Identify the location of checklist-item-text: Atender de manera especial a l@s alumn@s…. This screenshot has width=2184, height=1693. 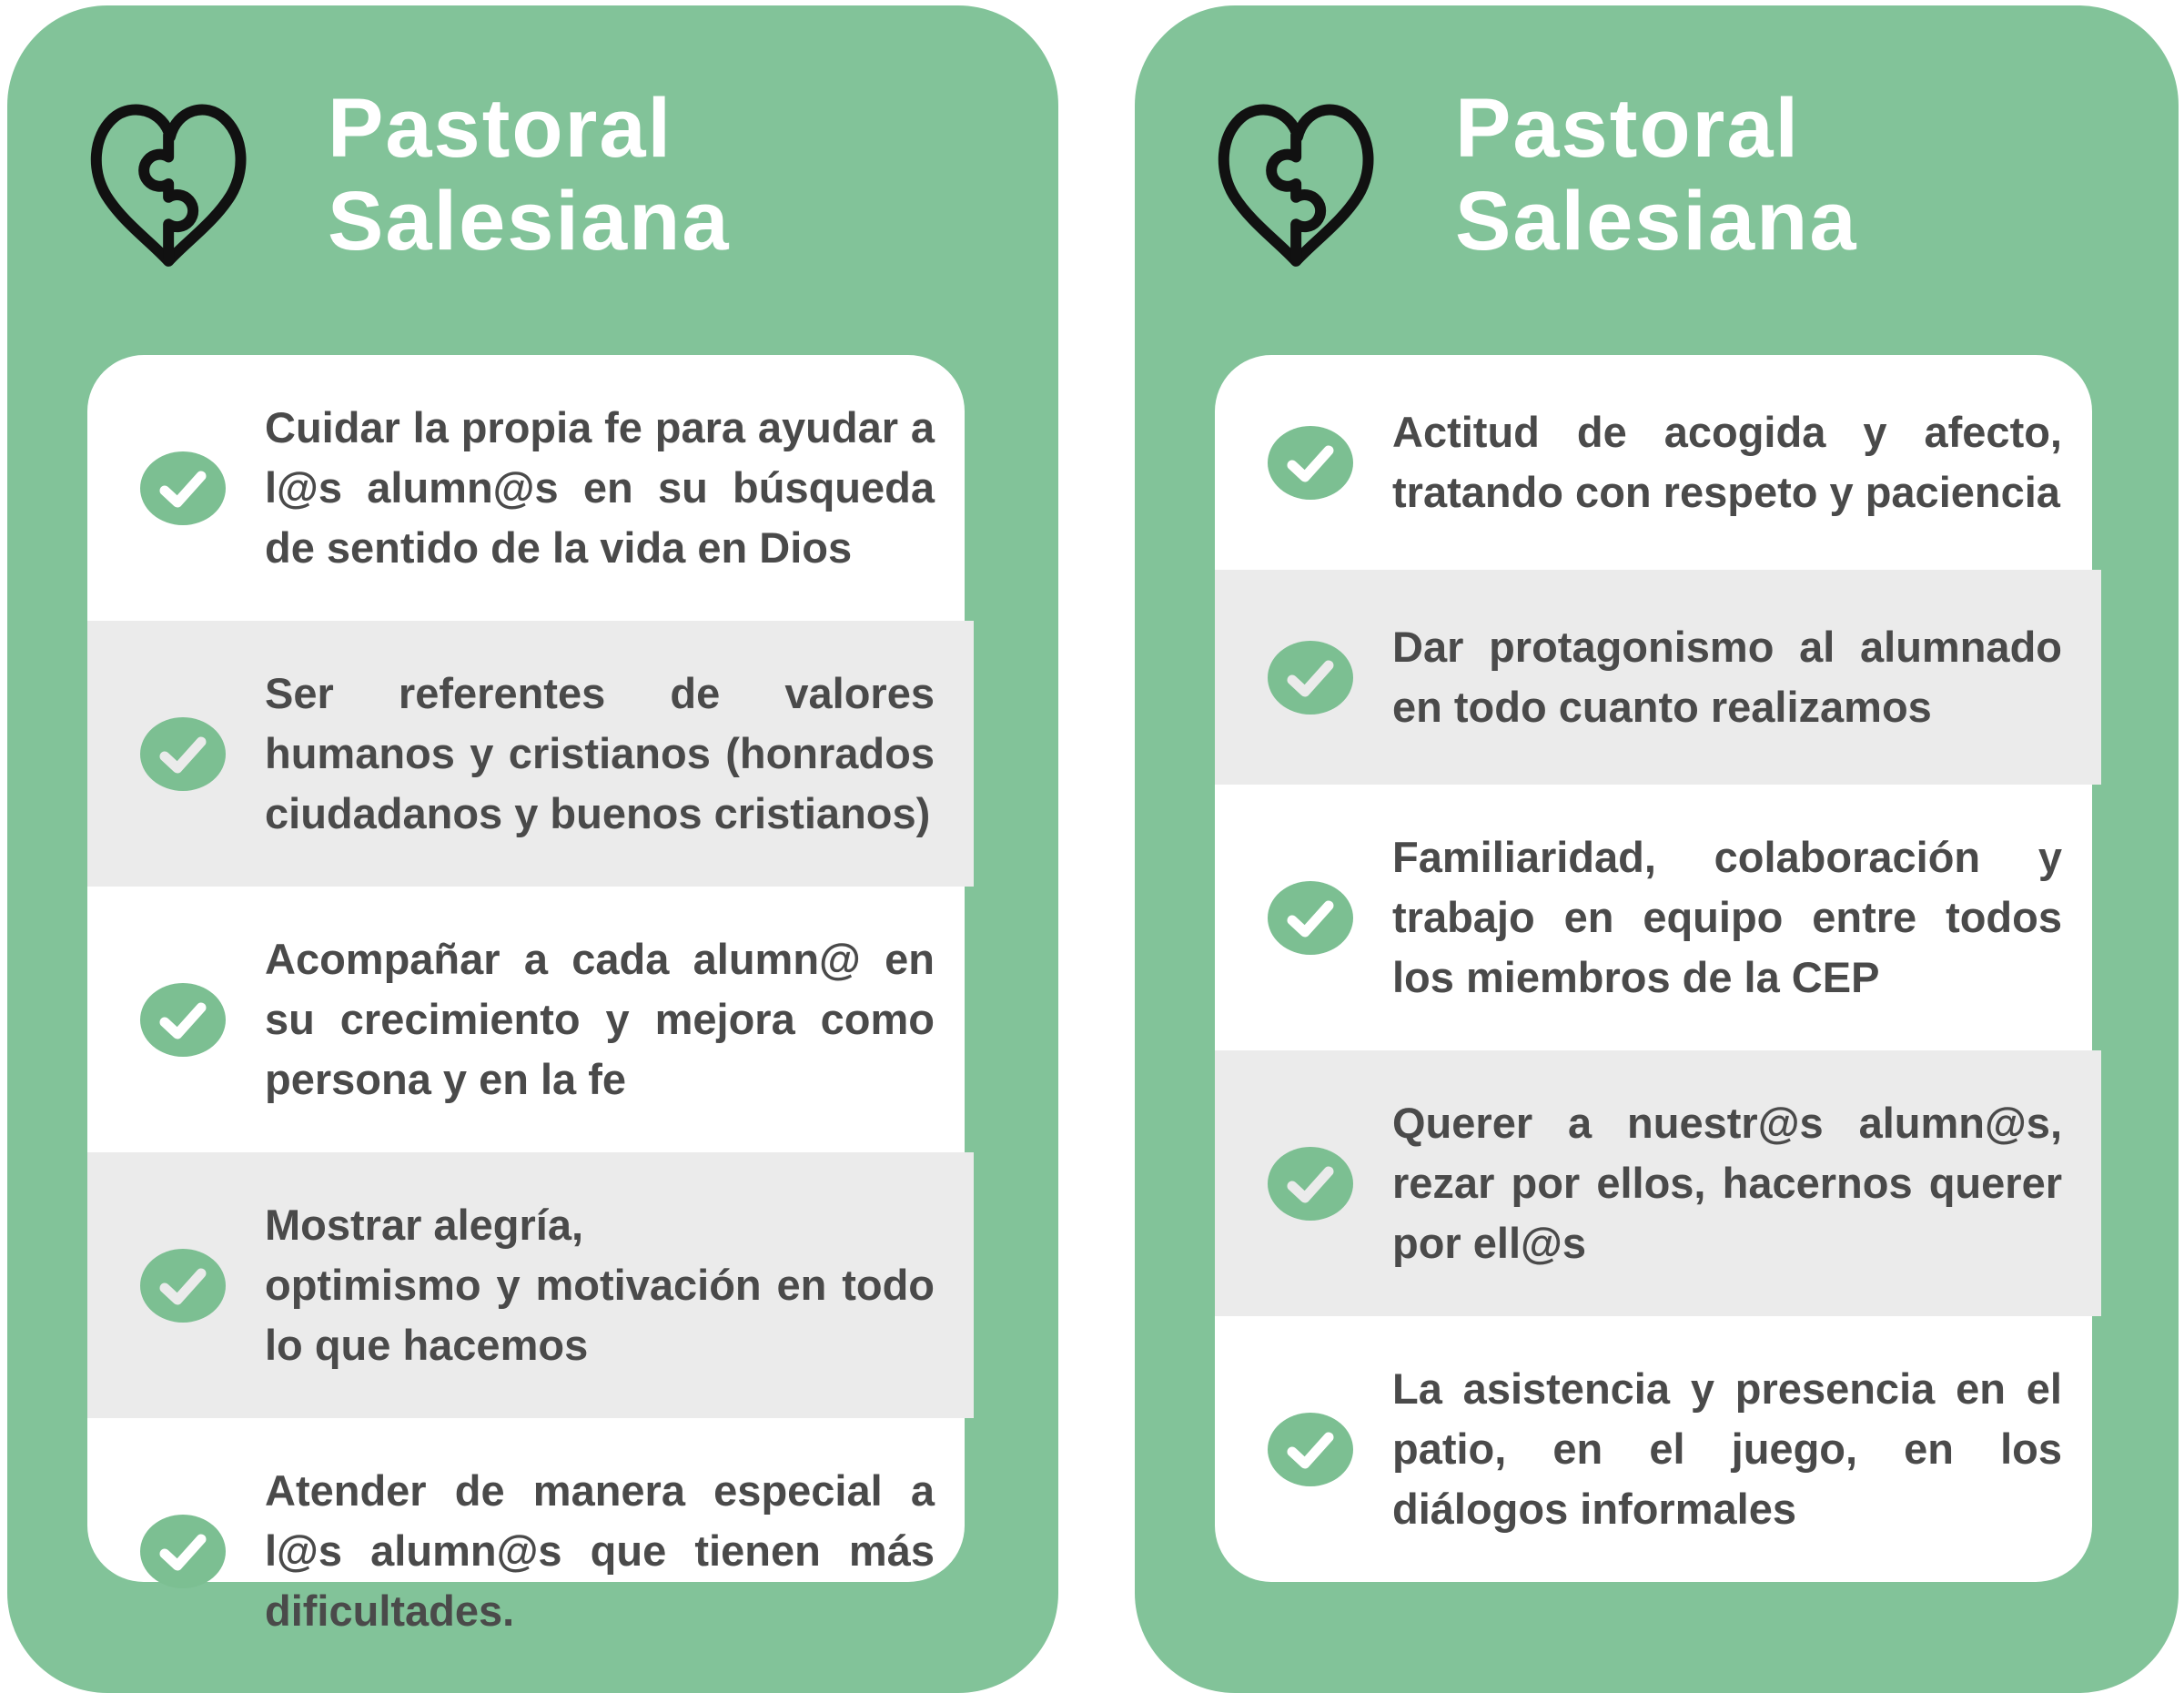
(600, 1550).